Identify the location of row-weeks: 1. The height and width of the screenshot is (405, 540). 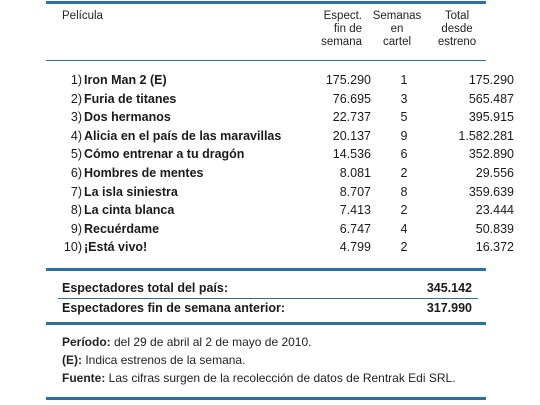
(404, 80).